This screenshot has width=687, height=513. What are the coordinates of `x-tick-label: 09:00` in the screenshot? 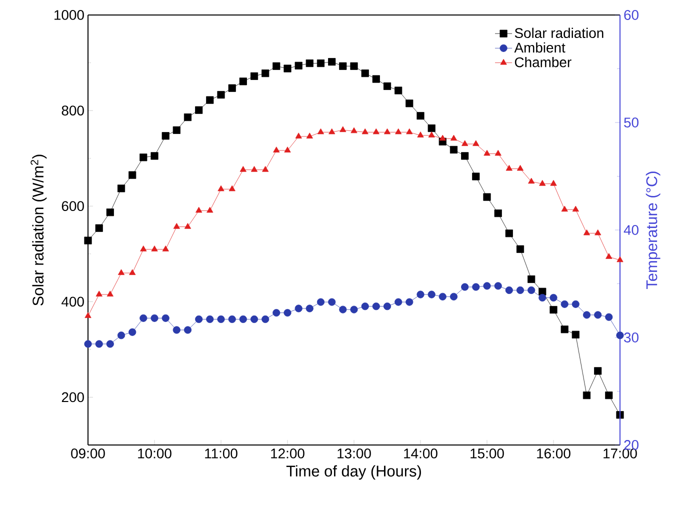 It's located at (88, 453).